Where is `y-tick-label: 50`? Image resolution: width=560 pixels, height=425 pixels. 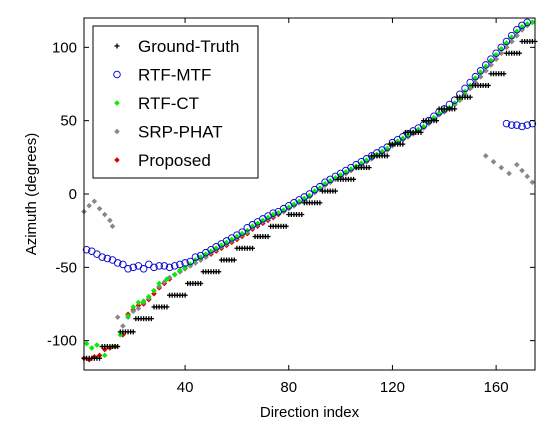
y-tick-label: 50 is located at coordinates (68, 121).